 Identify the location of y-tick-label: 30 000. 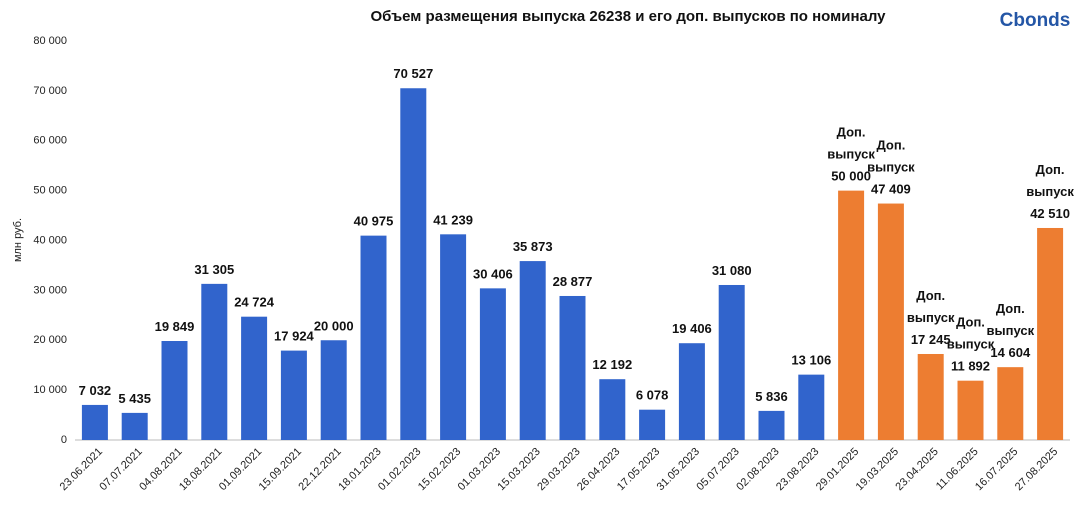
(50, 290).